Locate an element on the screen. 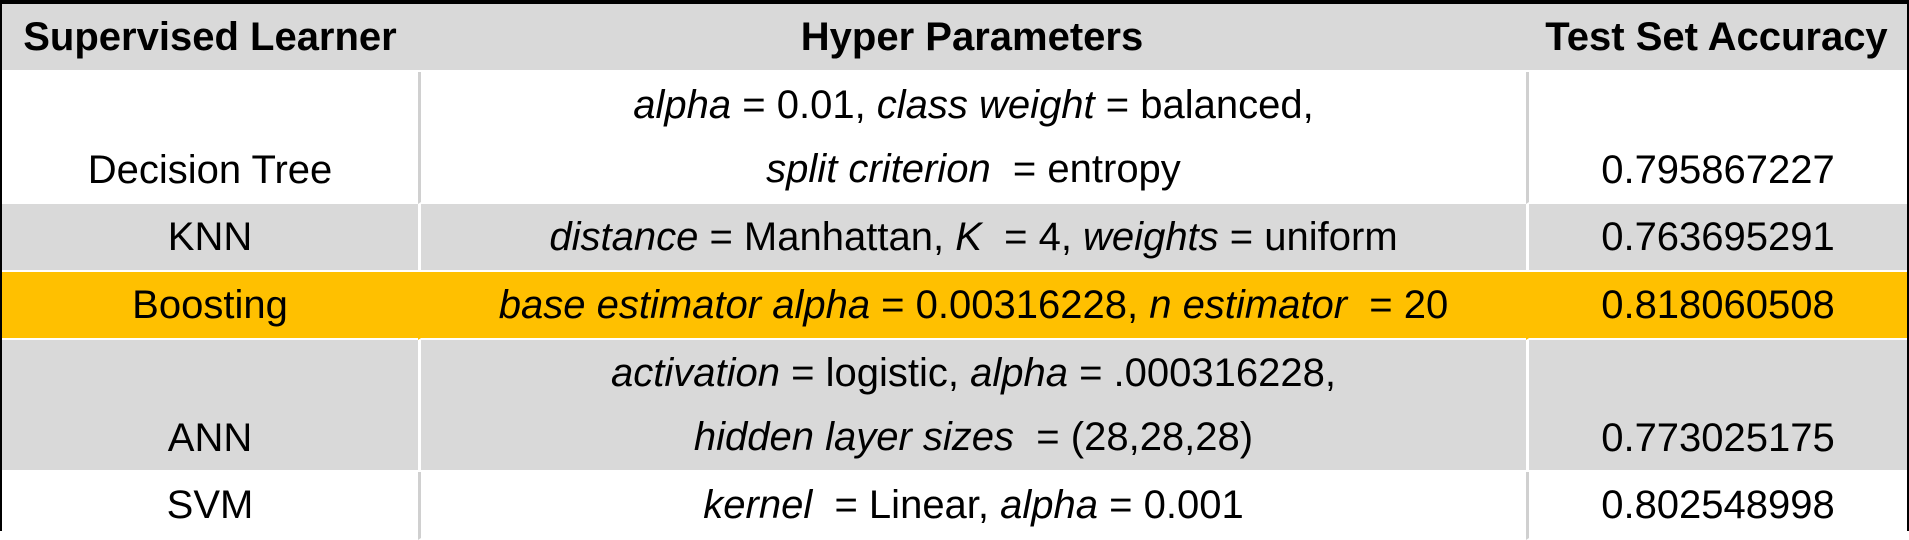 This screenshot has height=540, width=1909. learner-cell: SVM is located at coordinates (210, 506).